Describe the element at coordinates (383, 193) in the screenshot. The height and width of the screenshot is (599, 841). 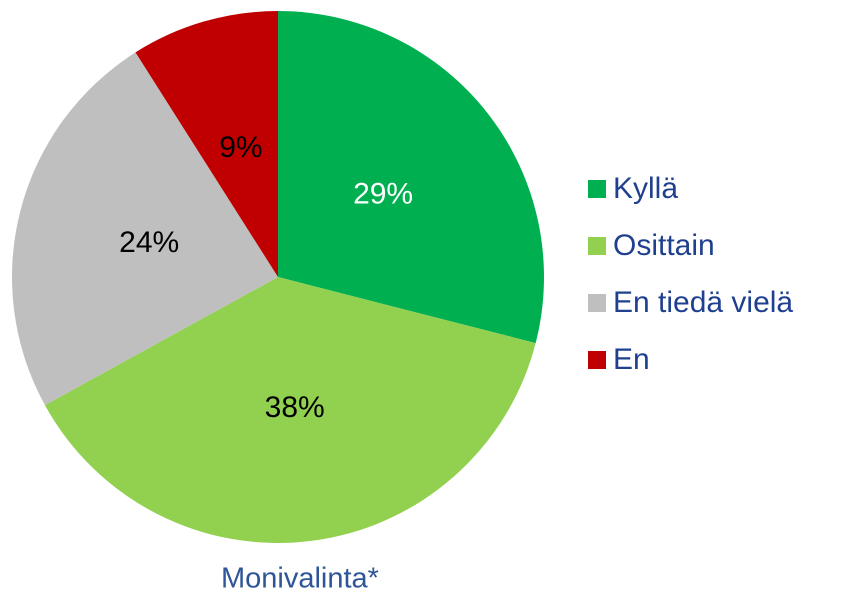
I see `data-label: 29%` at that location.